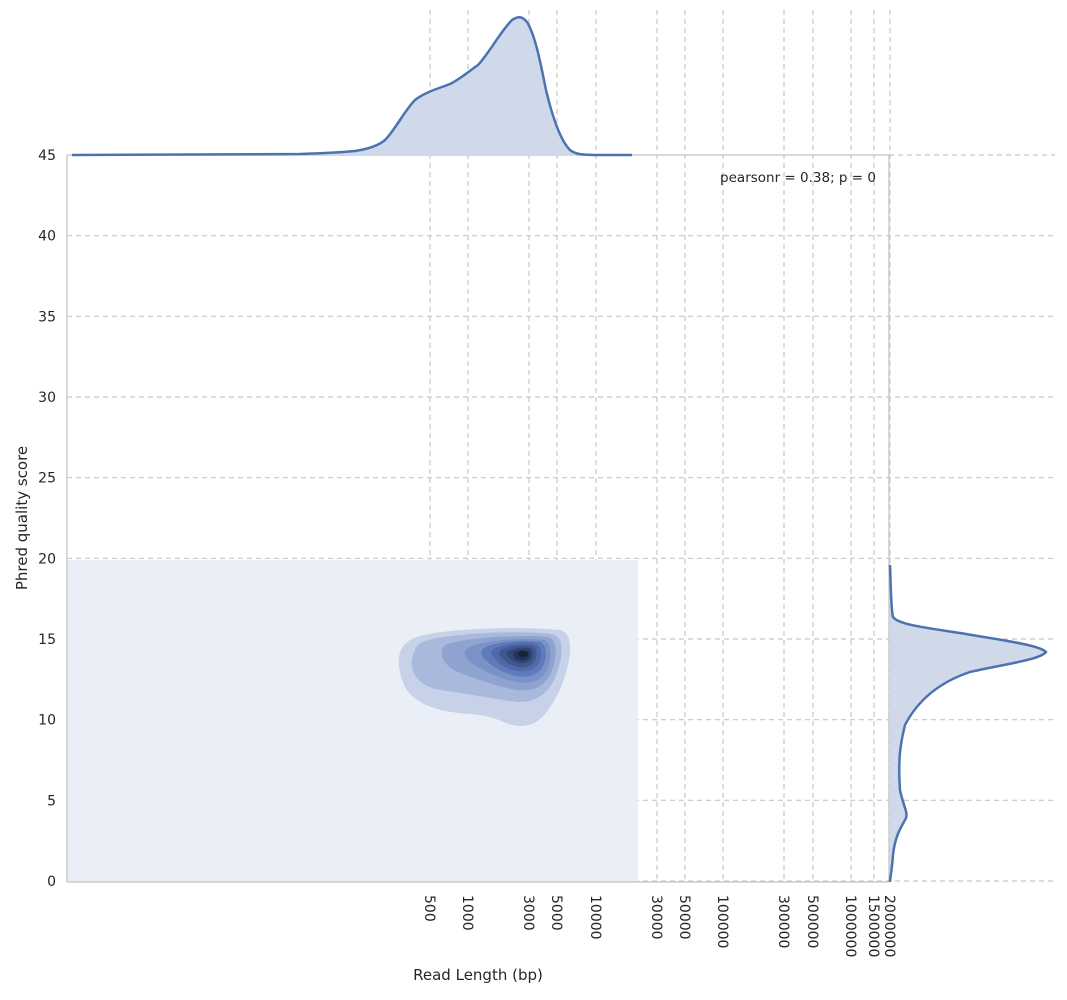 This screenshot has height=1000, width=1067. I want to click on x-tick-label: 300000, so click(783, 921).